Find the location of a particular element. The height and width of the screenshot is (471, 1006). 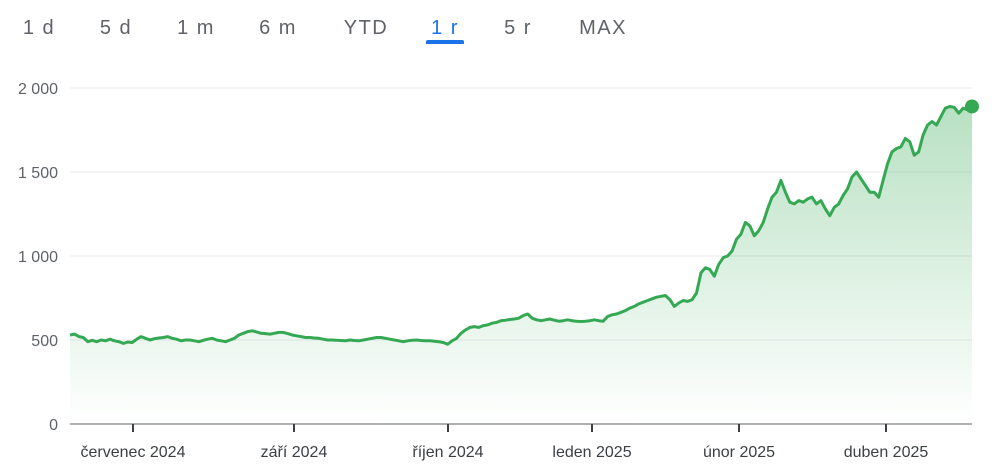

active-tab-indicator is located at coordinates (445, 42).